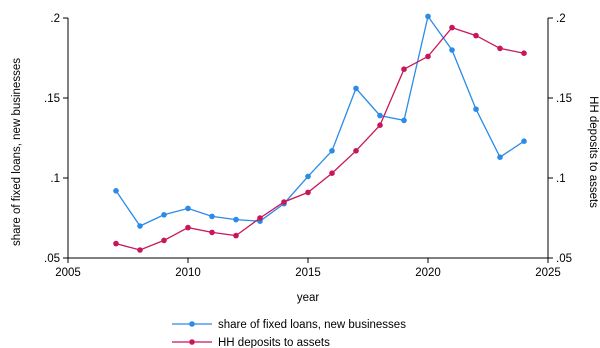 The width and height of the screenshot is (600, 348). I want to click on legend-item-fixed-loans: share of fixed loans, new businesses, so click(289, 325).